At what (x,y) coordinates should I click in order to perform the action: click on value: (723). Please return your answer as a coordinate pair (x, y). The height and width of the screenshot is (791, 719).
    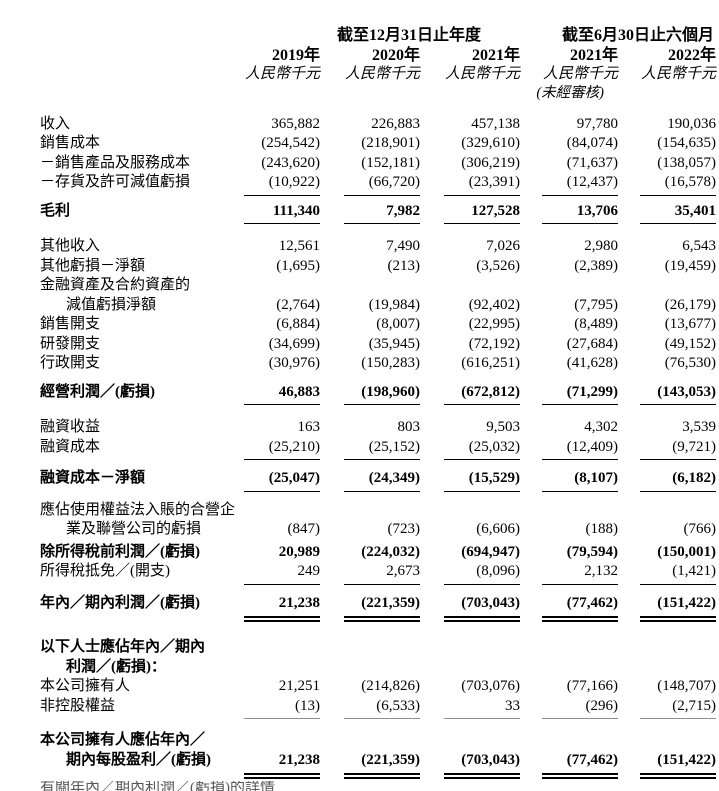
    Looking at the image, I should click on (404, 529).